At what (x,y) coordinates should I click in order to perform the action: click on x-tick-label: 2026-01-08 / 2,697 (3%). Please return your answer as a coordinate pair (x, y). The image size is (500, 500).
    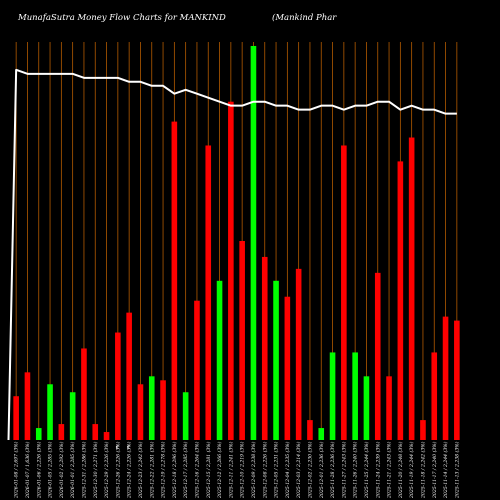
    Looking at the image, I should click on (16, 470).